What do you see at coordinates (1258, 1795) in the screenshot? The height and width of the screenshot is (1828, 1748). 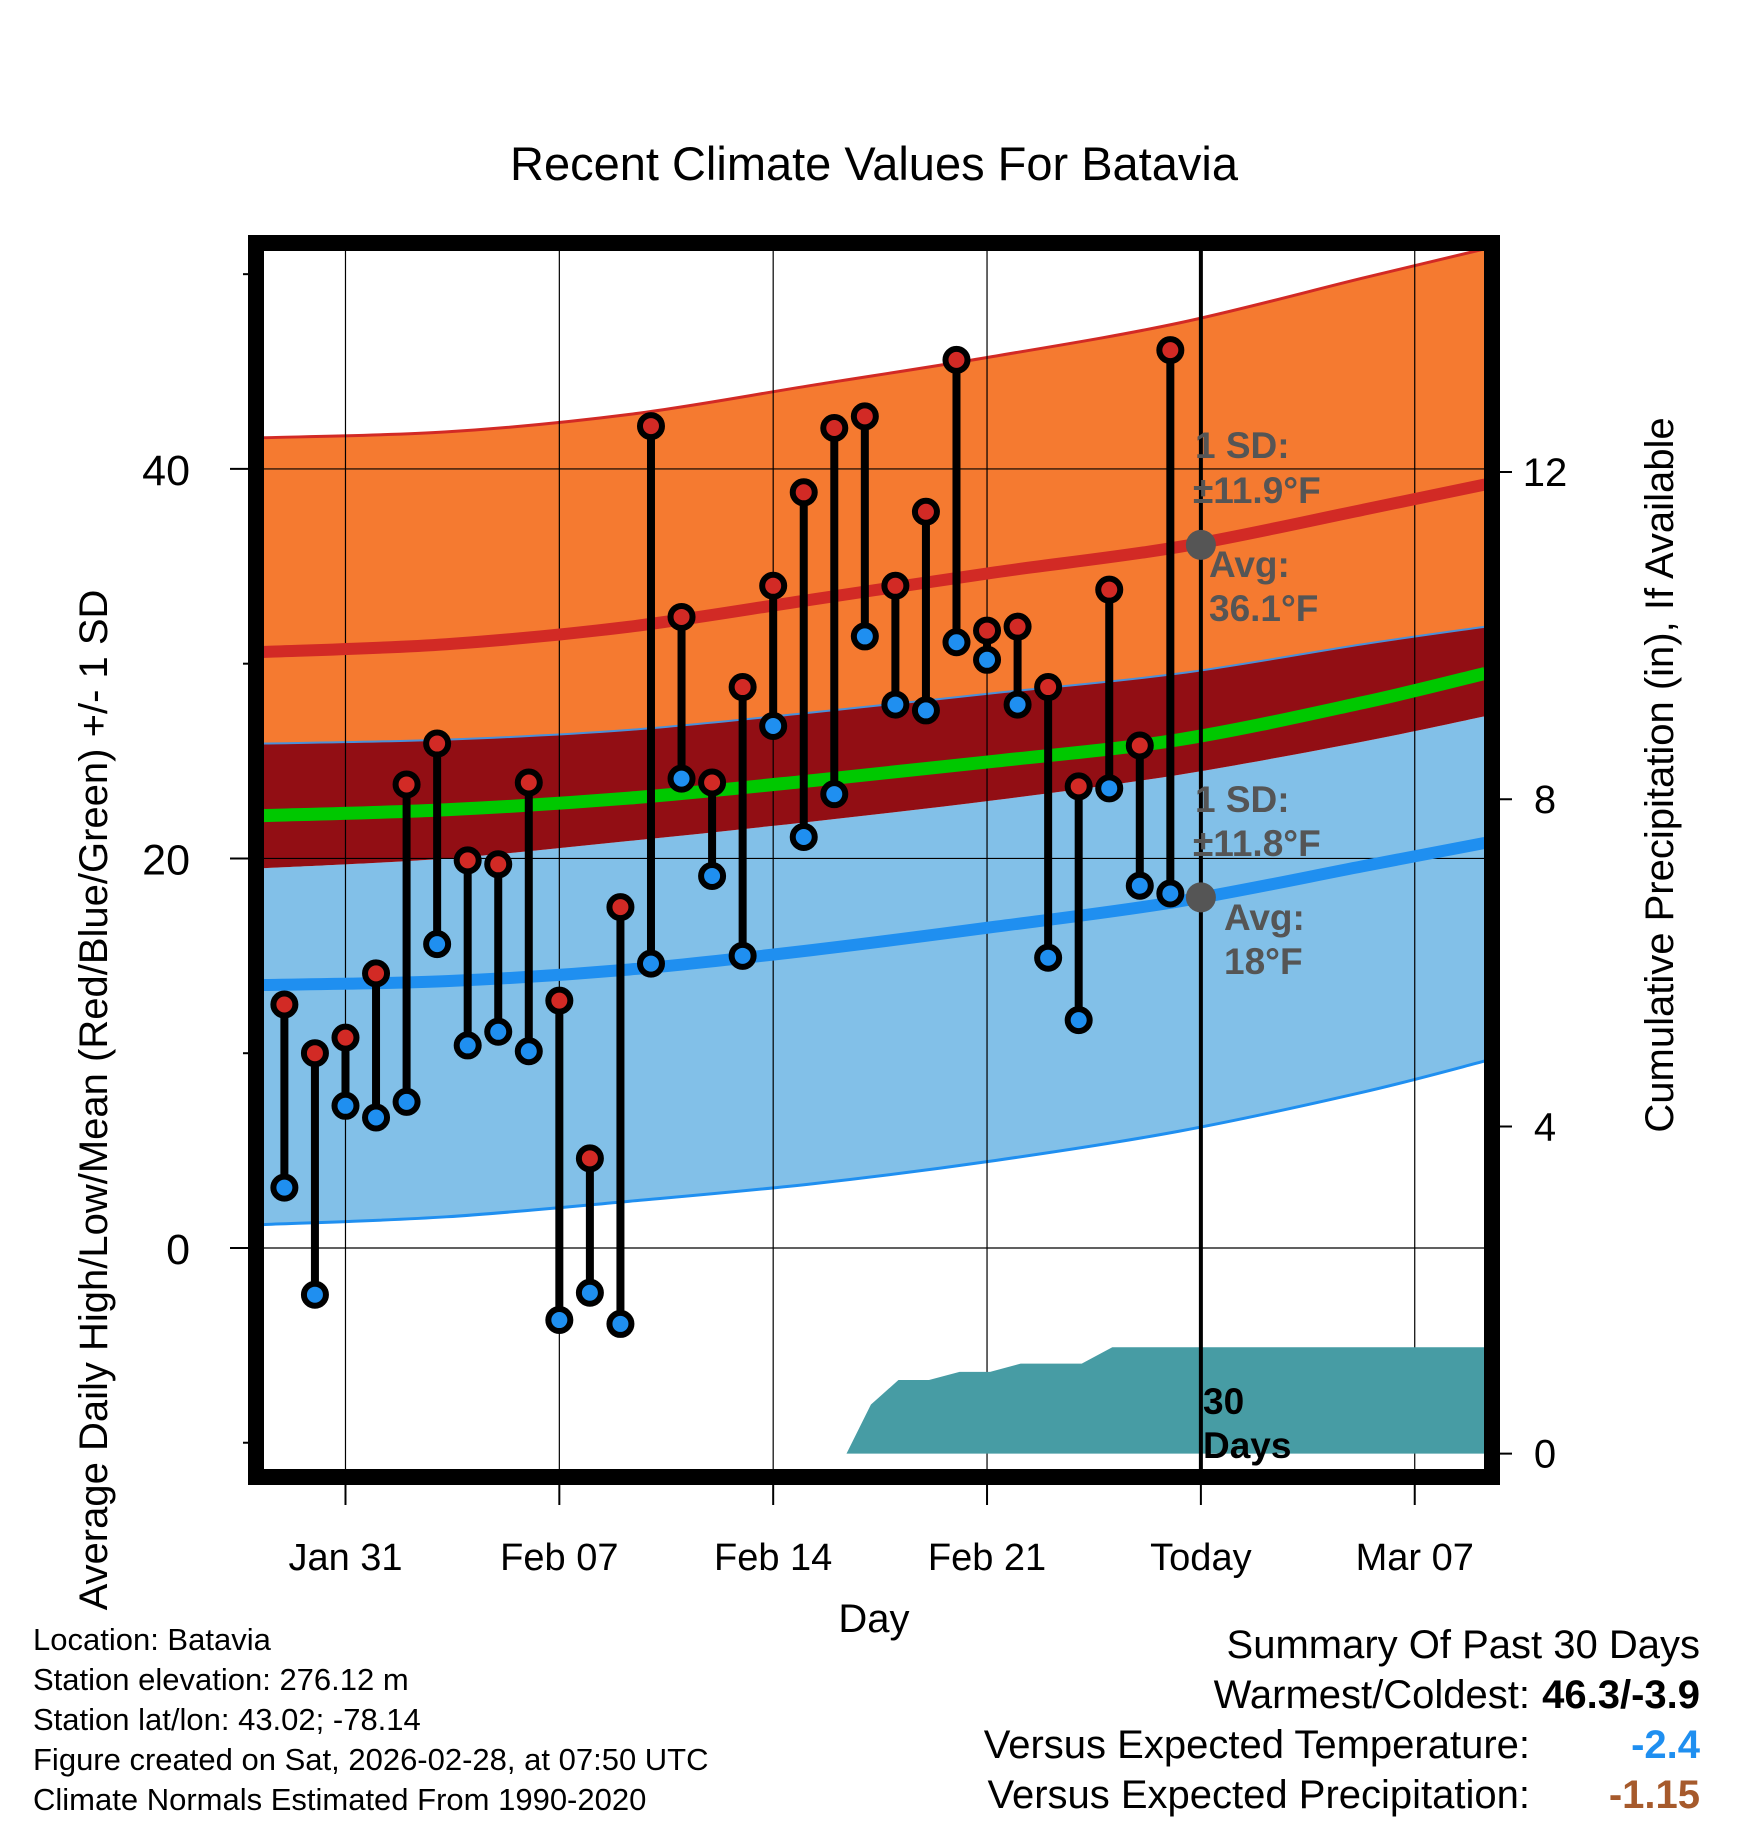 I see `precip-delta-label: Versus Expected Precipitation:` at bounding box center [1258, 1795].